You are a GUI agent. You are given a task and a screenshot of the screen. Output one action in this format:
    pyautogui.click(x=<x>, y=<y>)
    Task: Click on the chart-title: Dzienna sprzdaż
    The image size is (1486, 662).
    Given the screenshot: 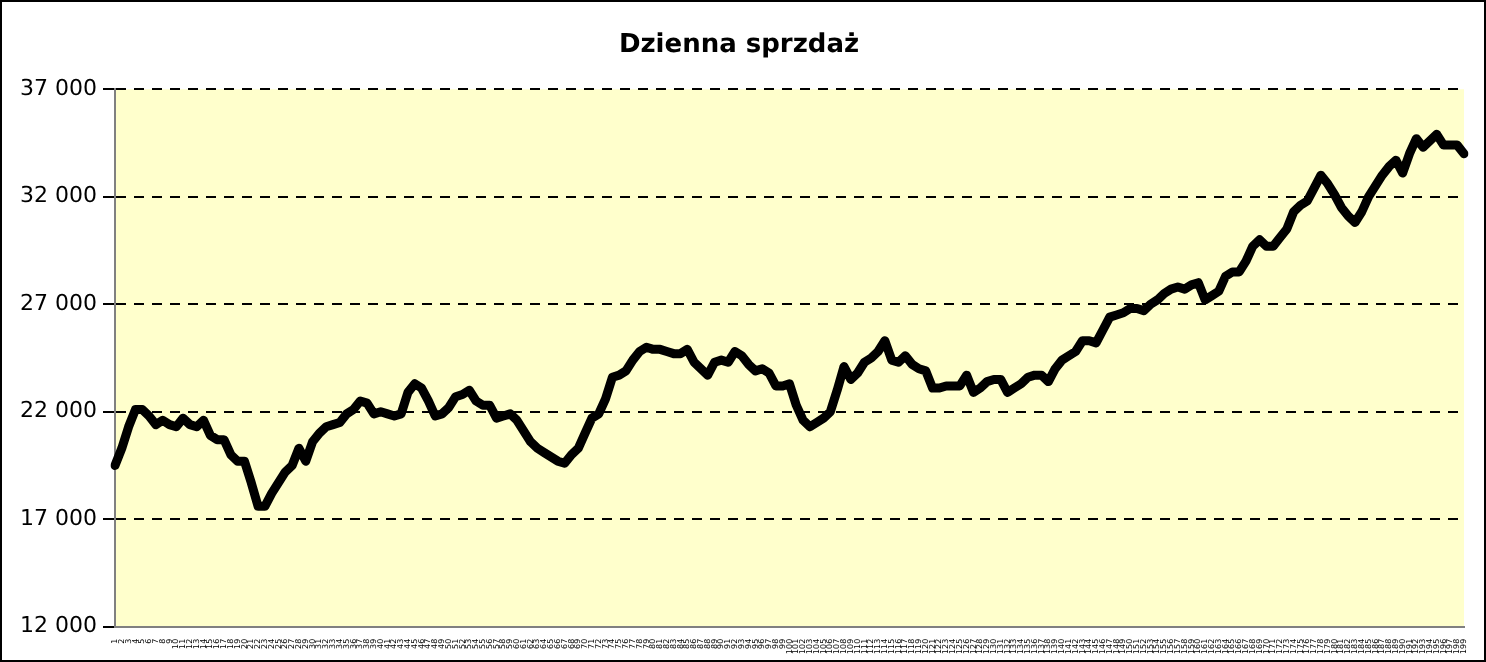 What is the action you would take?
    pyautogui.click(x=739, y=45)
    